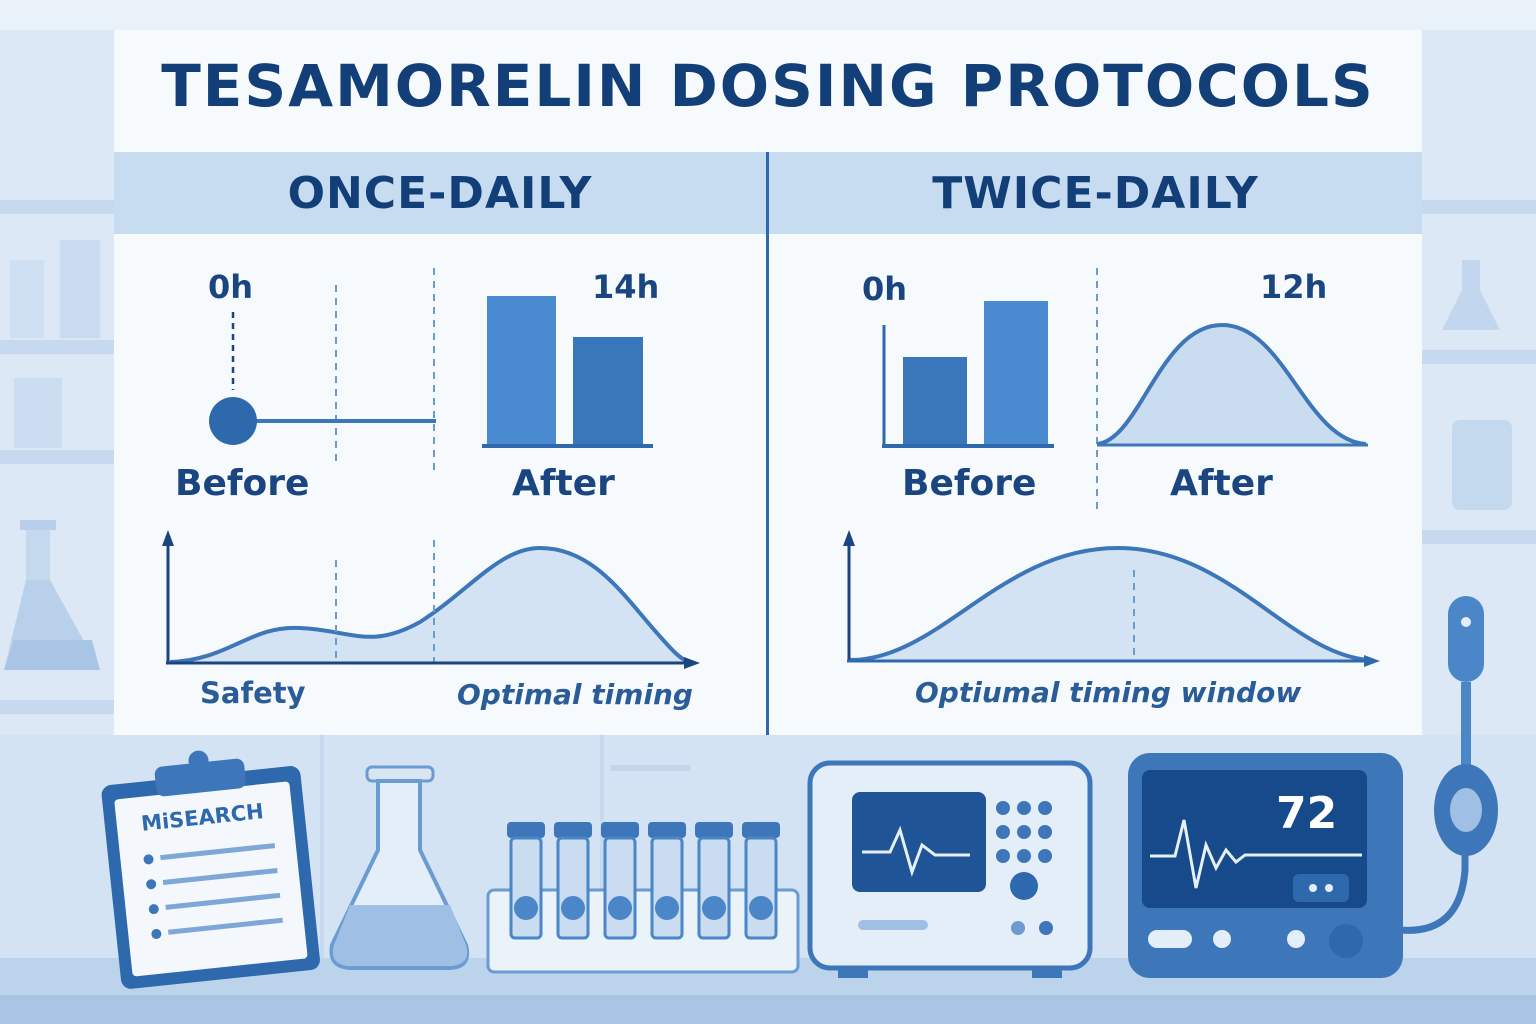 The width and height of the screenshot is (1536, 1024). I want to click on column-divider, so click(767, 443).